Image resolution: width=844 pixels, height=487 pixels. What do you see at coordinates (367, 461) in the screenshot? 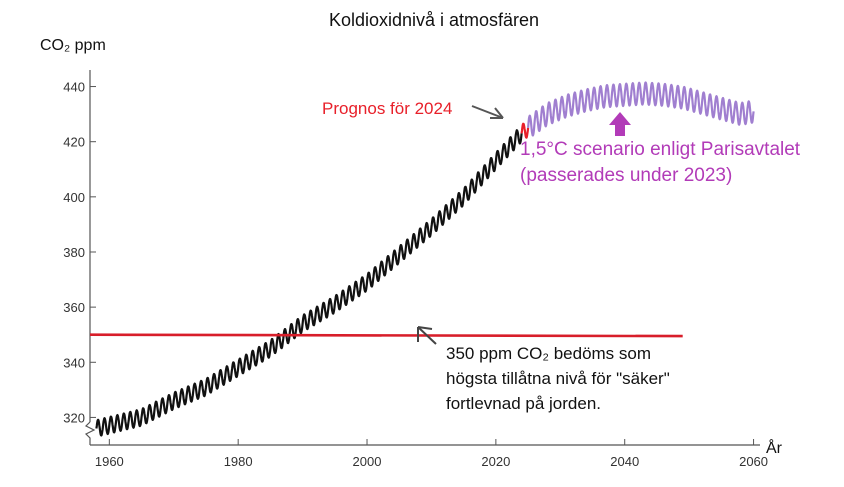
I see `x-tick-label: 2000` at bounding box center [367, 461].